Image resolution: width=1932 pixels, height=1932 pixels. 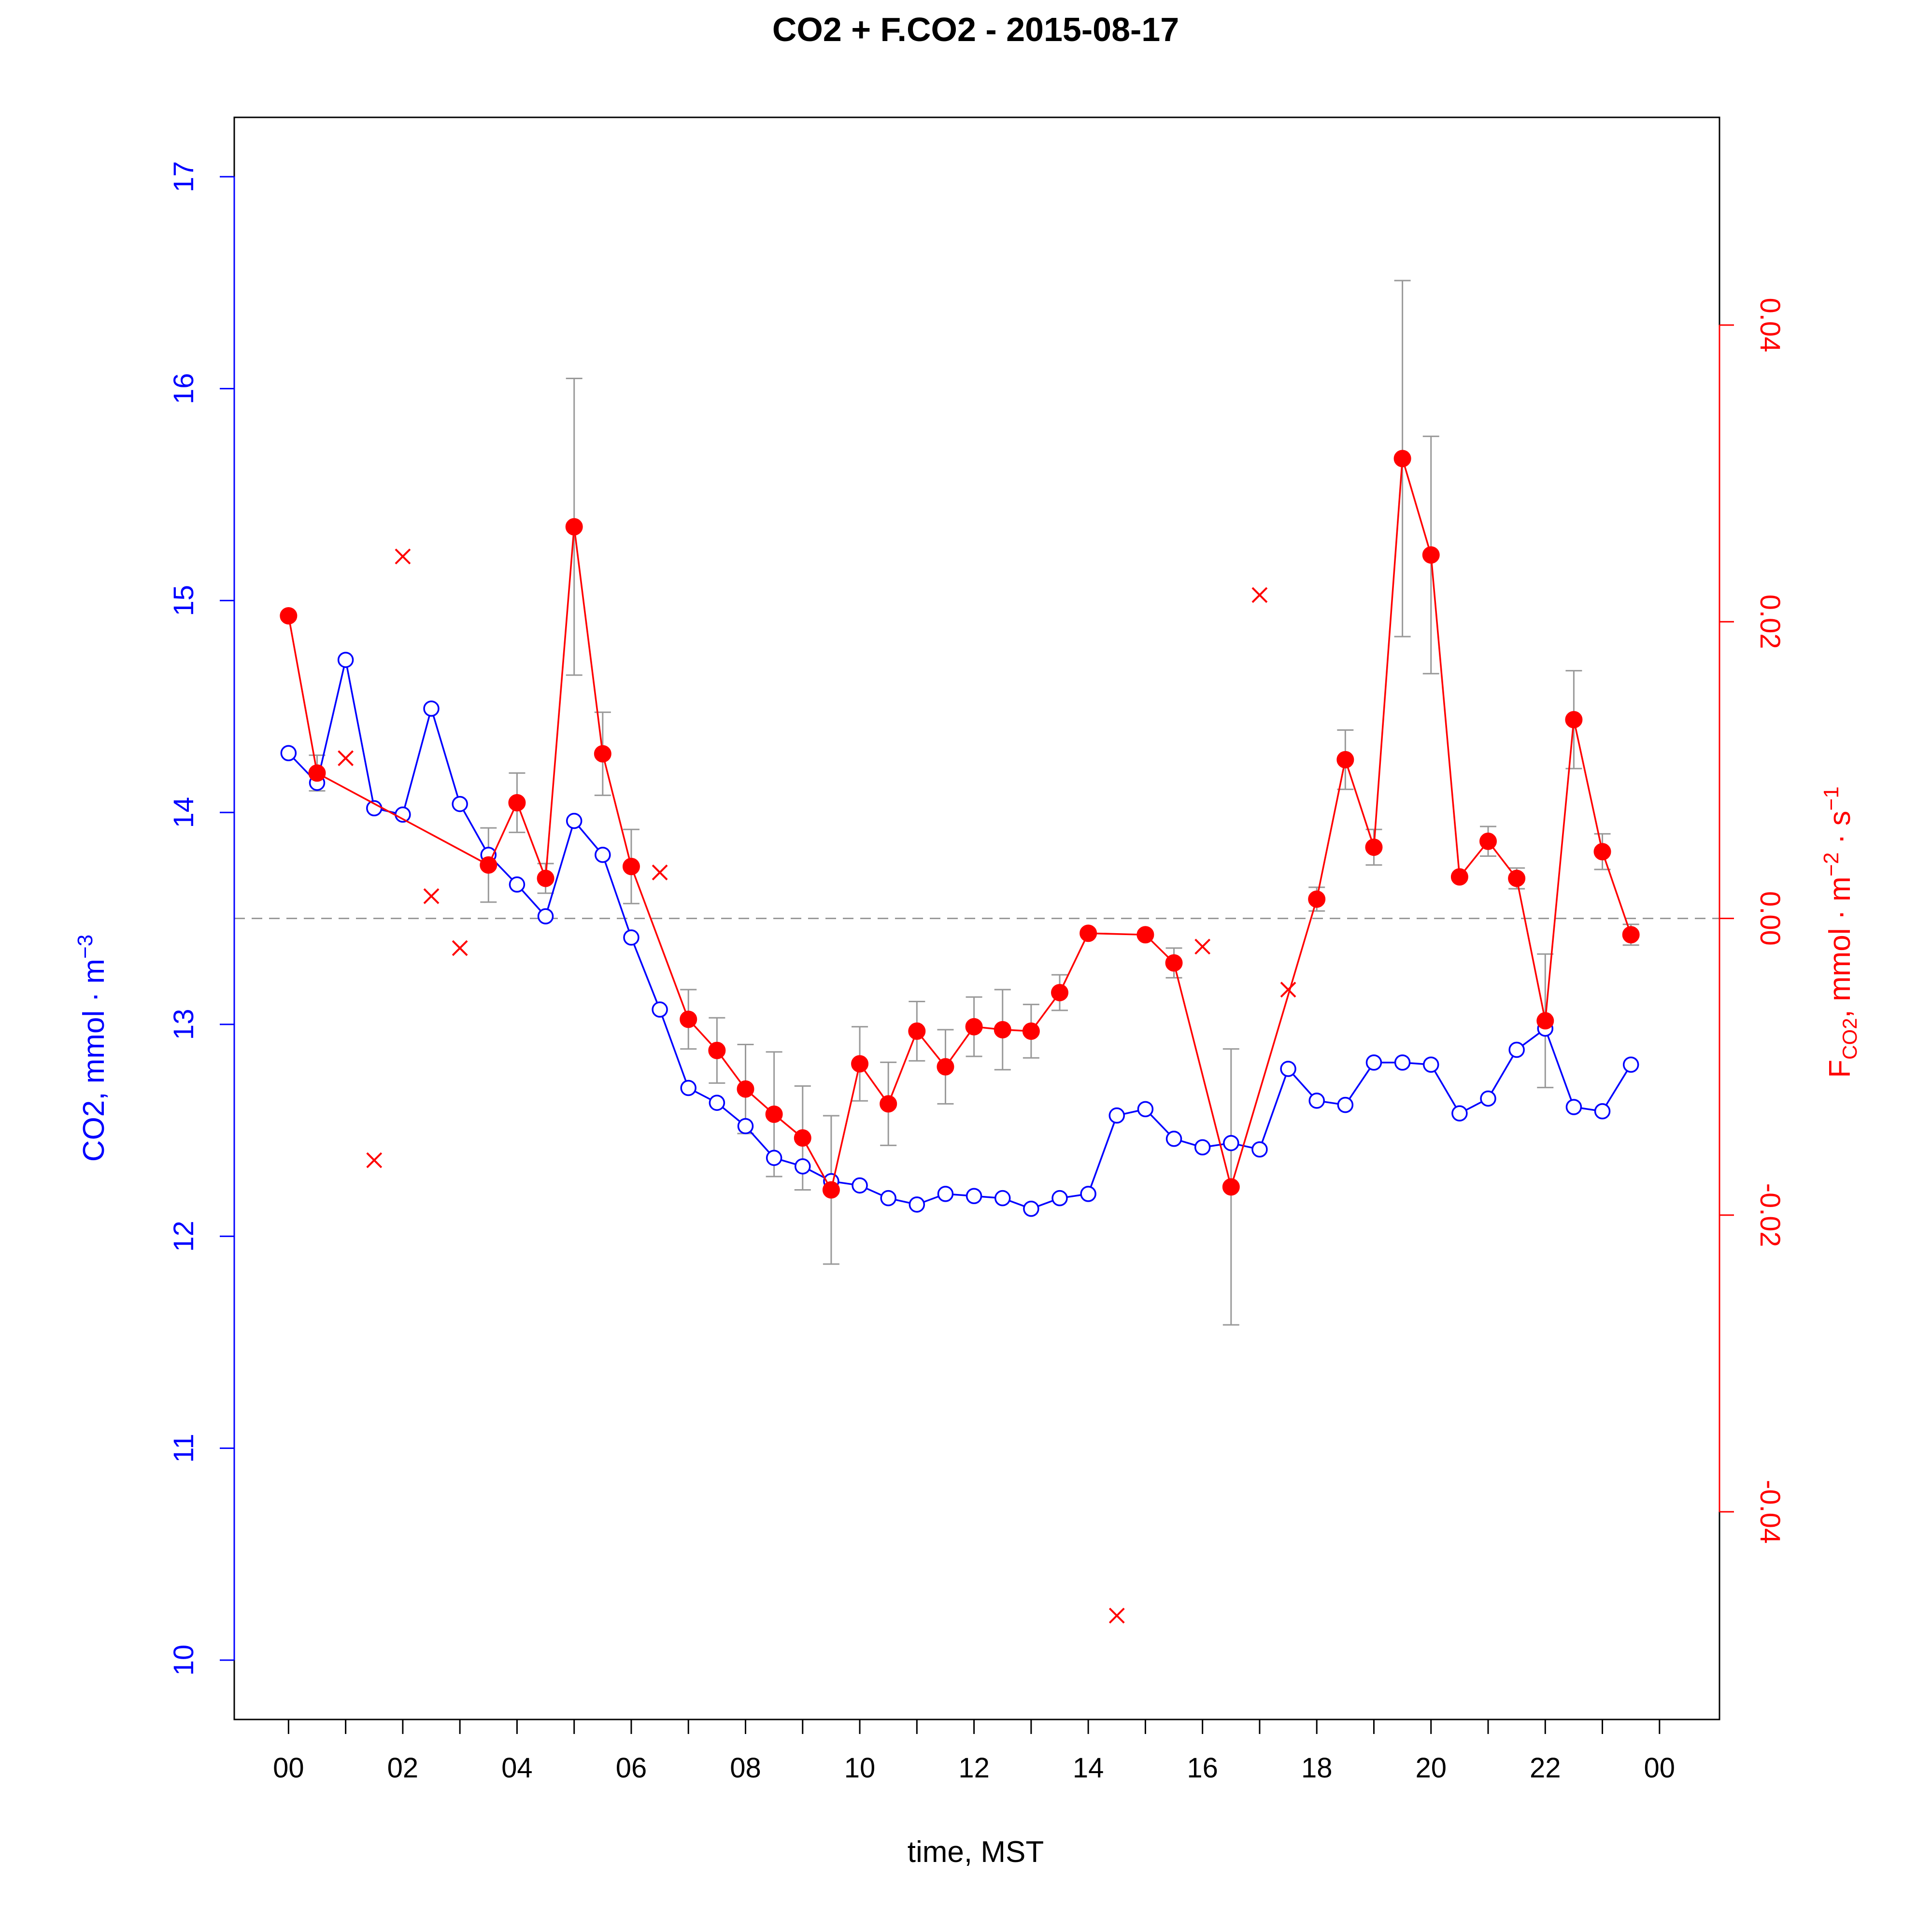 What do you see at coordinates (1317, 1768) in the screenshot?
I see `x-tick-label: 18` at bounding box center [1317, 1768].